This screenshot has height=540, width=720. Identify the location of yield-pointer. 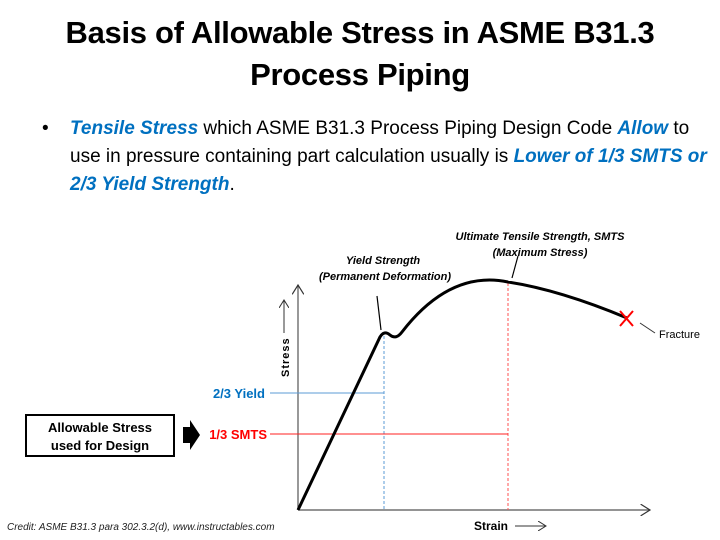
(379, 313).